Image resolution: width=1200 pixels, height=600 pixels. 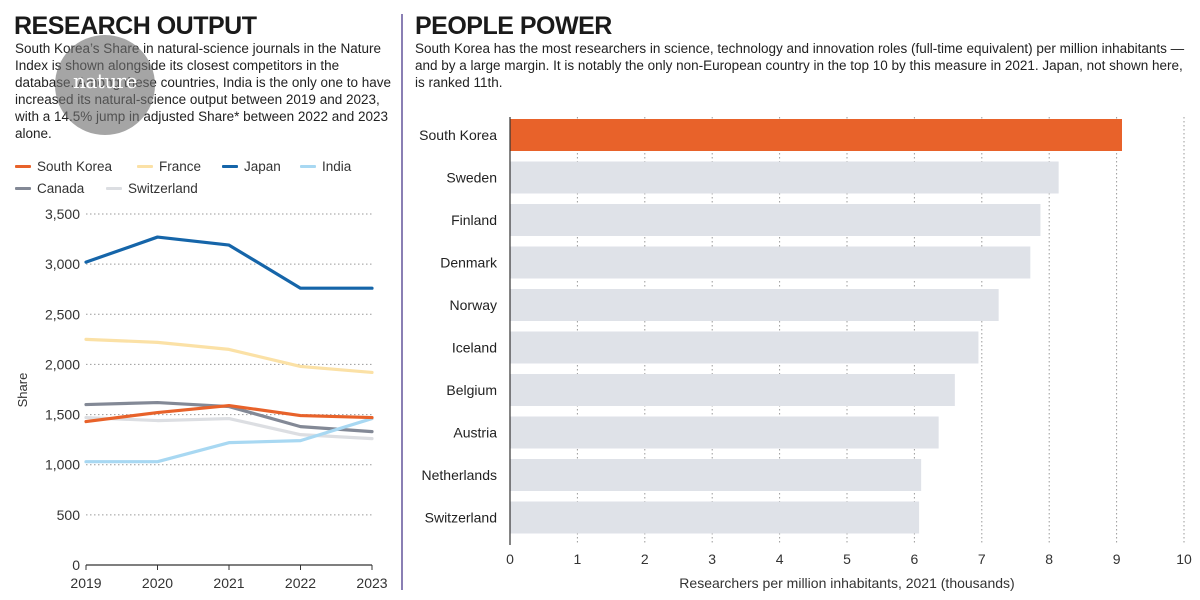 What do you see at coordinates (114, 188) in the screenshot?
I see `legend-swatch-switzerland` at bounding box center [114, 188].